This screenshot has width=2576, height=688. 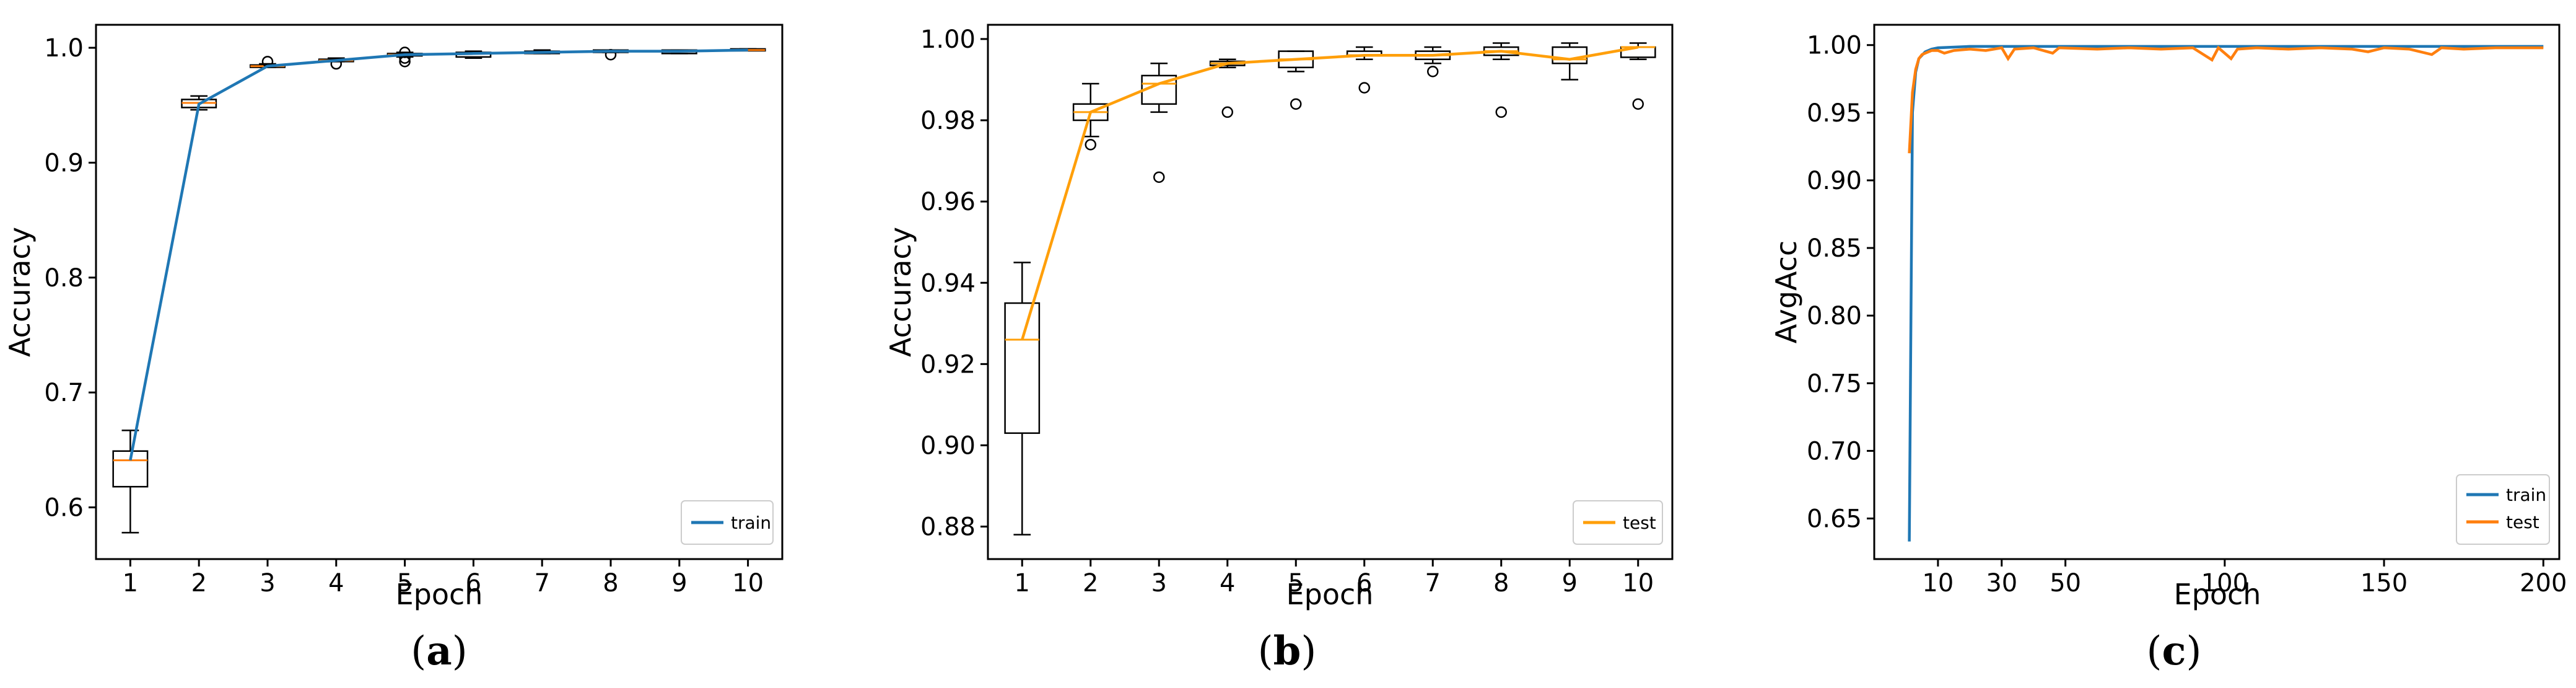 What do you see at coordinates (2001, 583) in the screenshot?
I see `chart-c-xtick-label: 30` at bounding box center [2001, 583].